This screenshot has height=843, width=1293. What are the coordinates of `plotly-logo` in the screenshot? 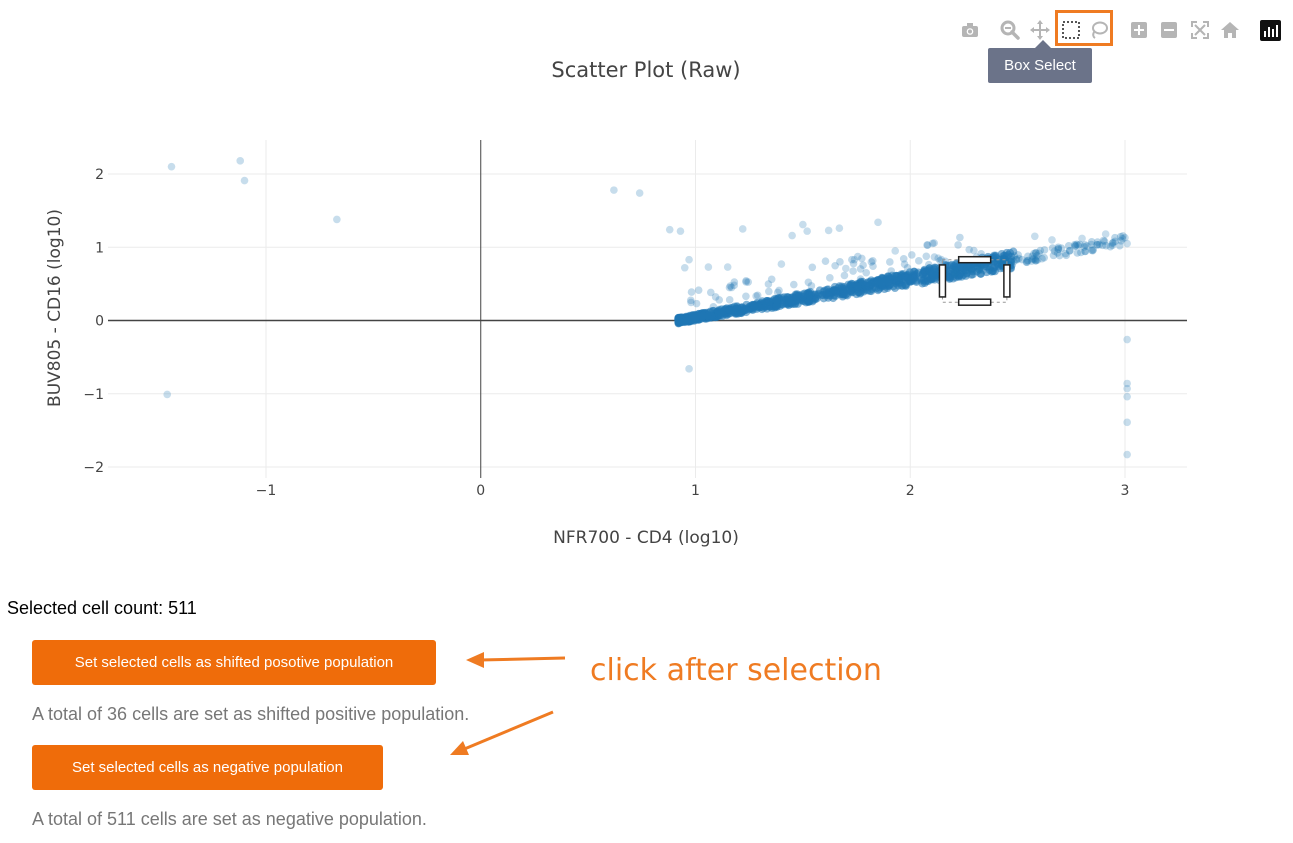 It's located at (1270, 30).